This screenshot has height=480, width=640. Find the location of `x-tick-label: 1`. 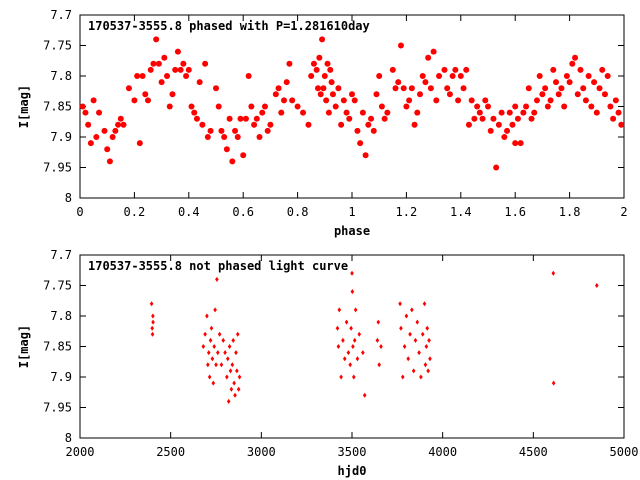

x-tick-label: 1 is located at coordinates (351, 212).